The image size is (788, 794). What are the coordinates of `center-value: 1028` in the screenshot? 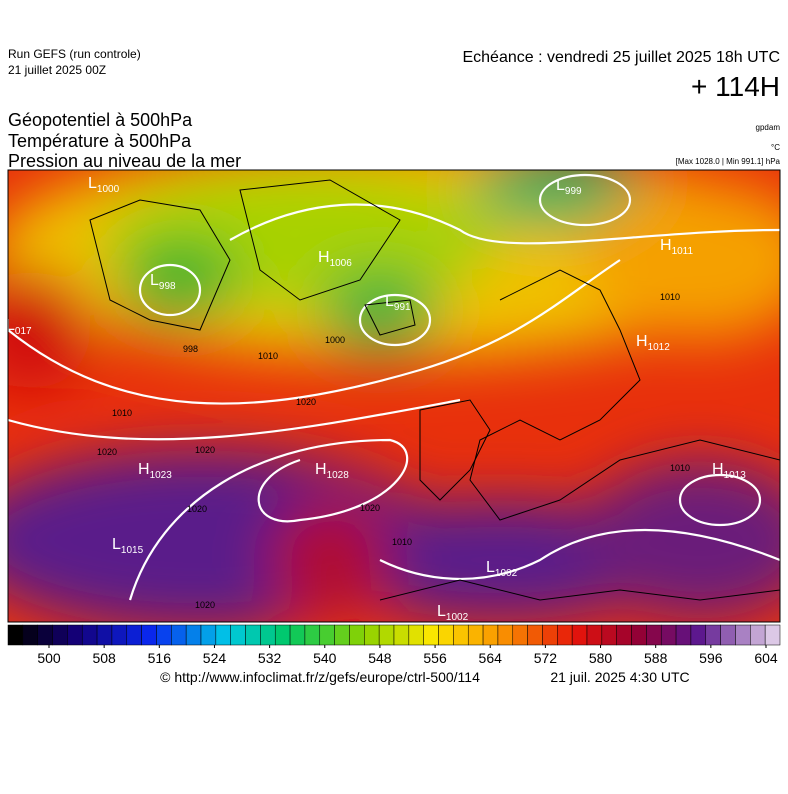 It's located at (338, 475).